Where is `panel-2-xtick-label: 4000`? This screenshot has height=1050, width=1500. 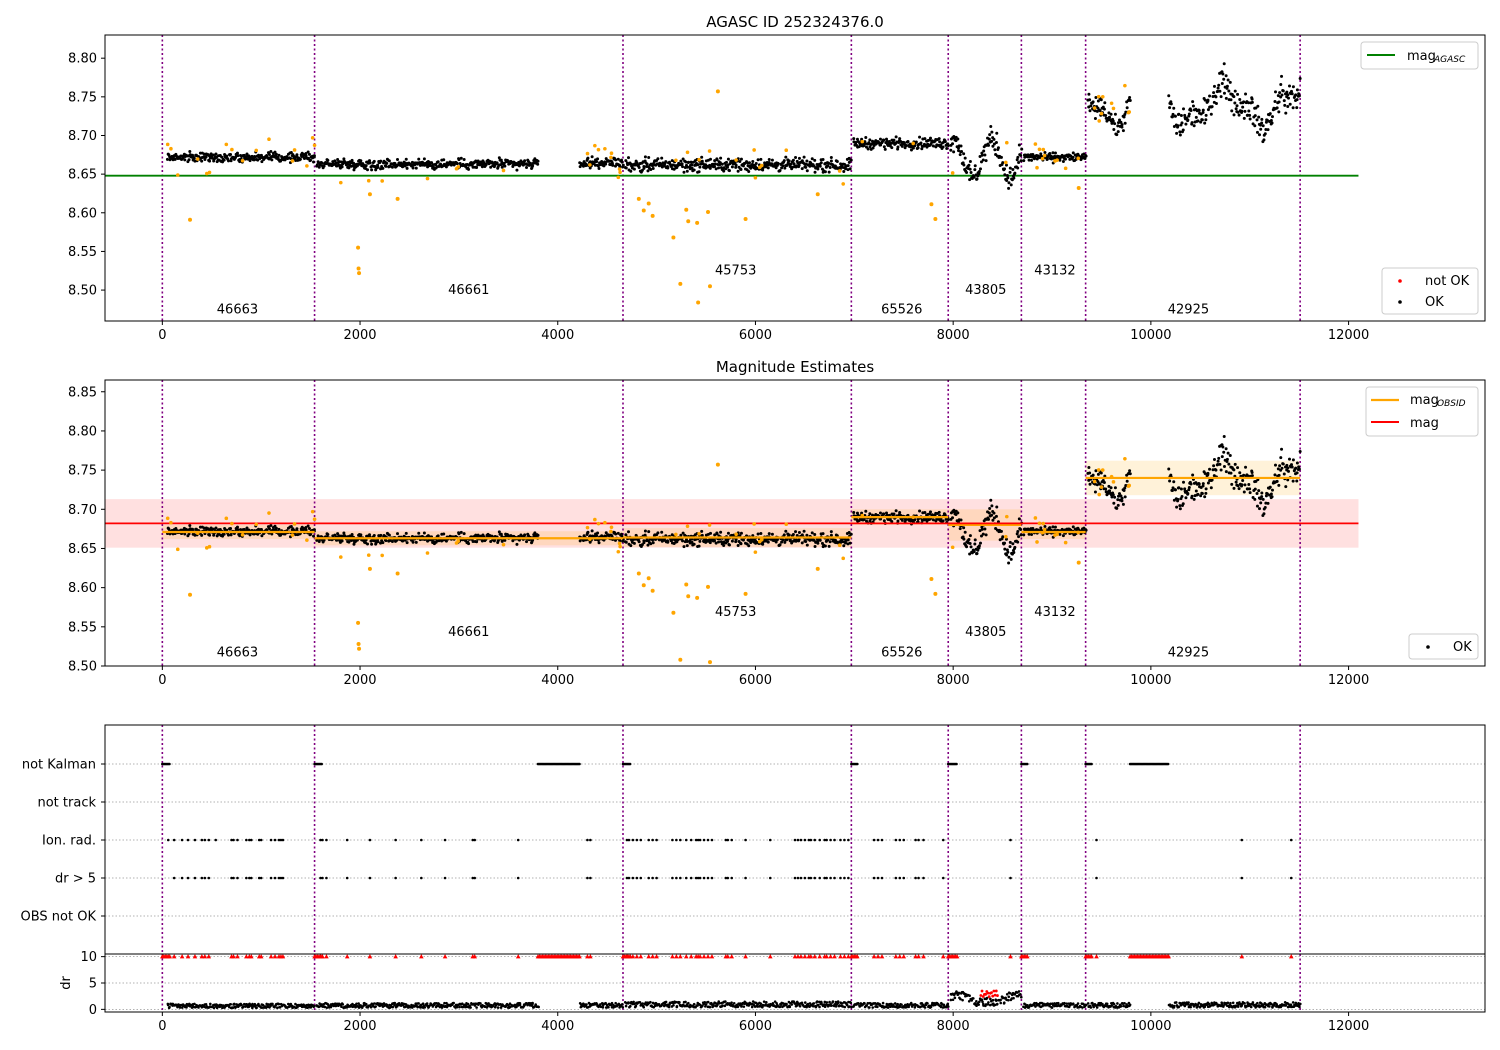 panel-2-xtick-label: 4000 is located at coordinates (557, 680).